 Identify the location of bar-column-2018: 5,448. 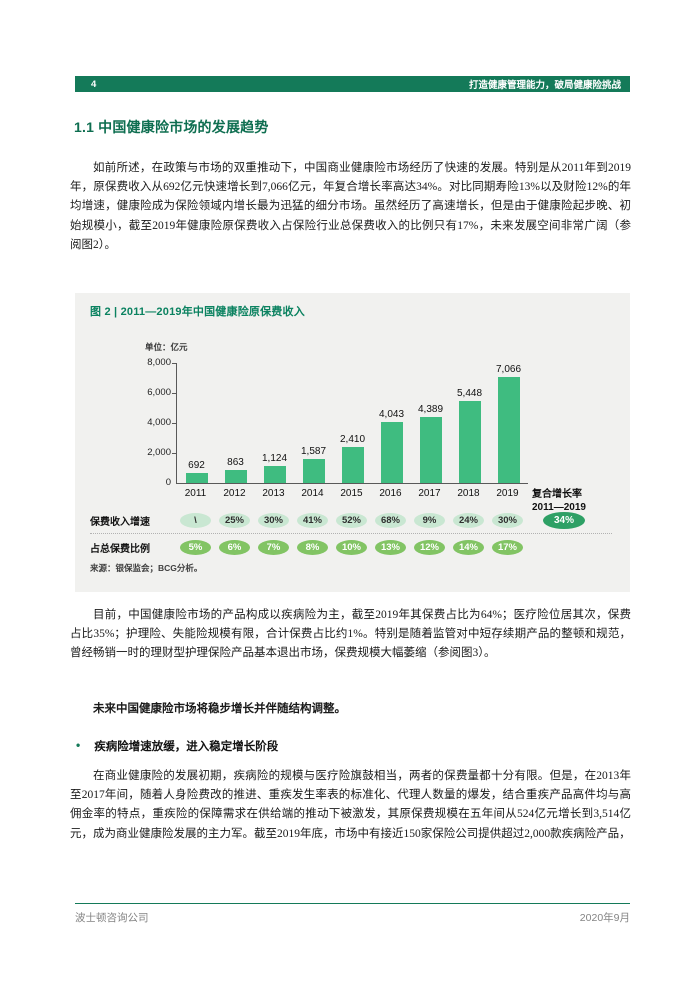
(469, 423).